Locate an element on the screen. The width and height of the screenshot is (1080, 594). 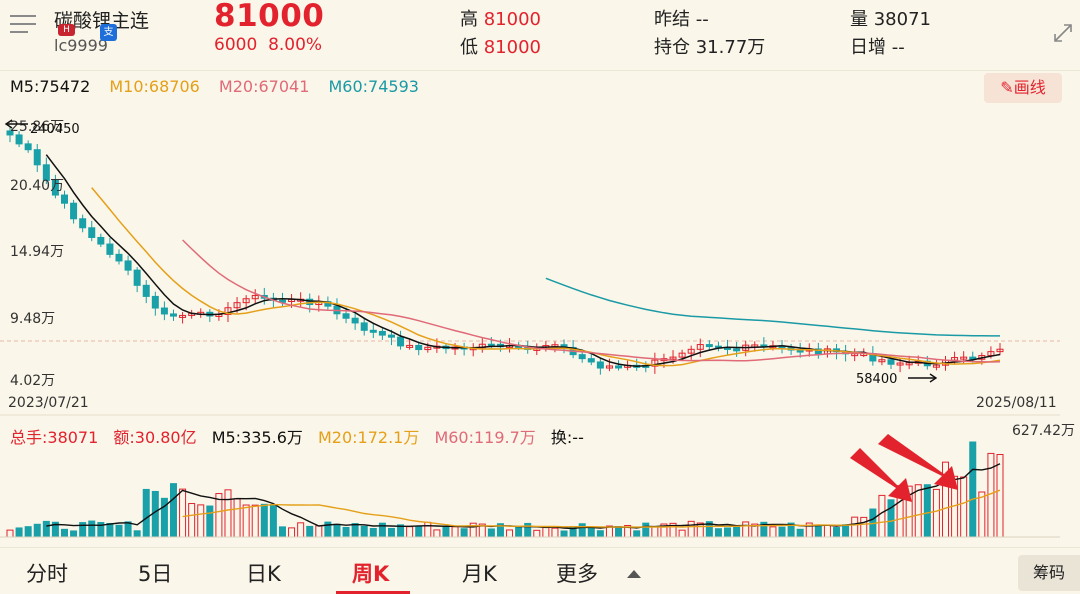
volume-ma-line is located at coordinates (523, 496).